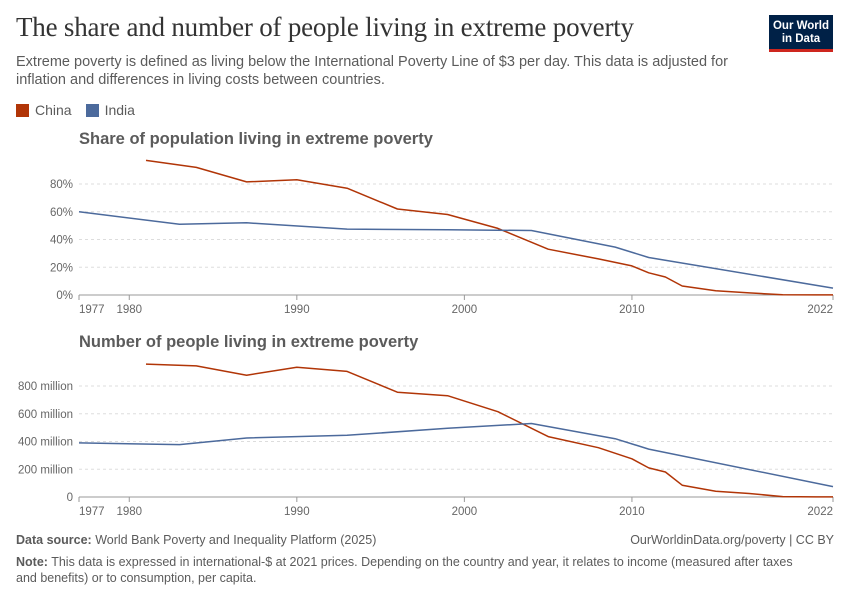 Image resolution: width=850 pixels, height=600 pixels. What do you see at coordinates (61, 268) in the screenshot?
I see `y-tick-label: 20%` at bounding box center [61, 268].